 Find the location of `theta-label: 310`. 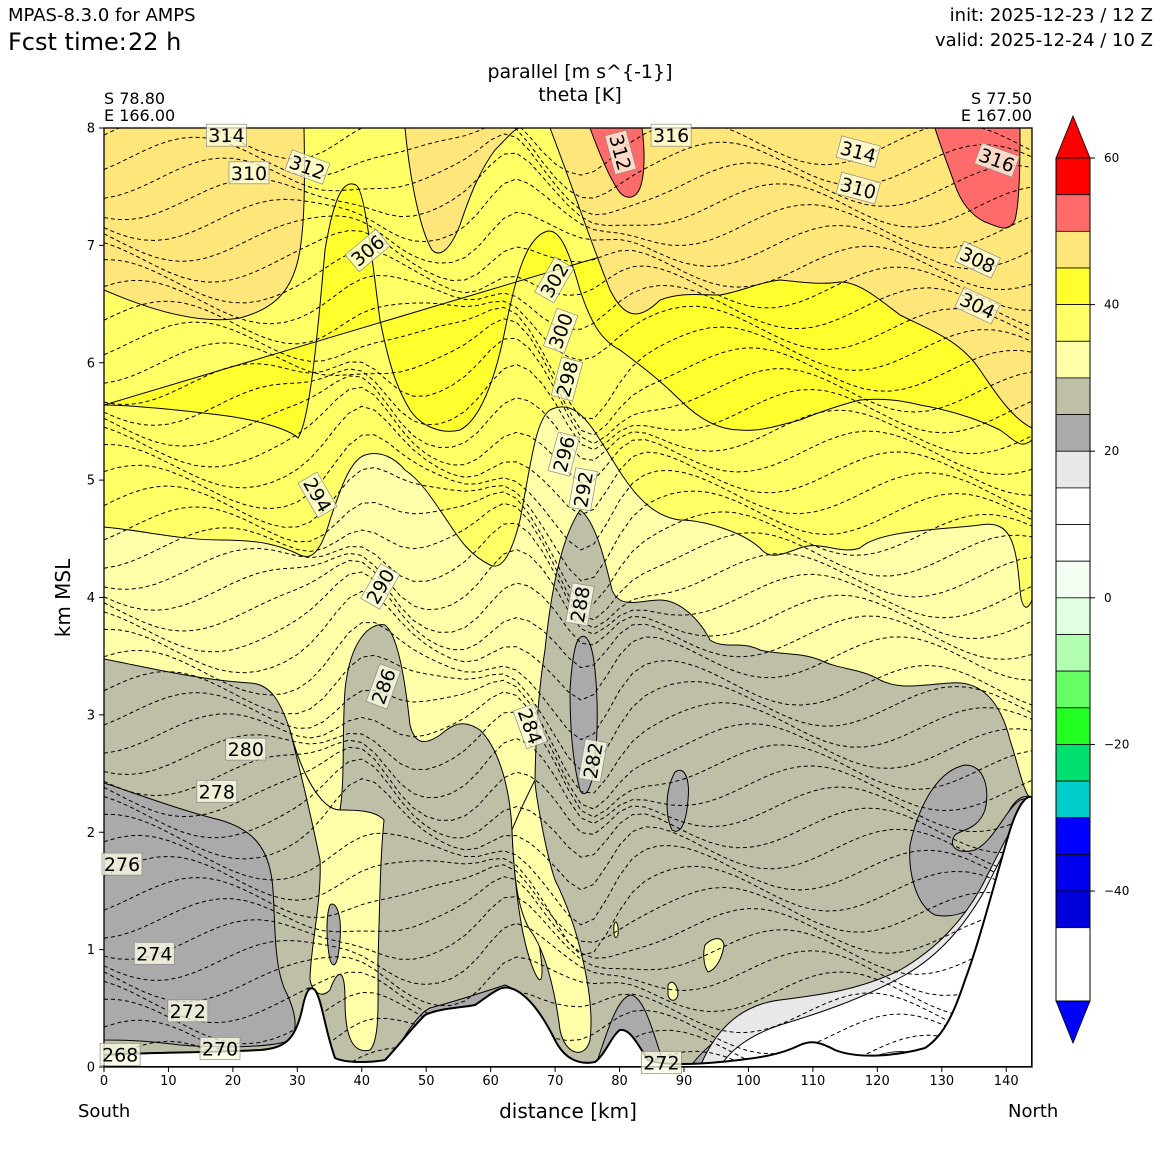

theta-label: 310 is located at coordinates (249, 173).